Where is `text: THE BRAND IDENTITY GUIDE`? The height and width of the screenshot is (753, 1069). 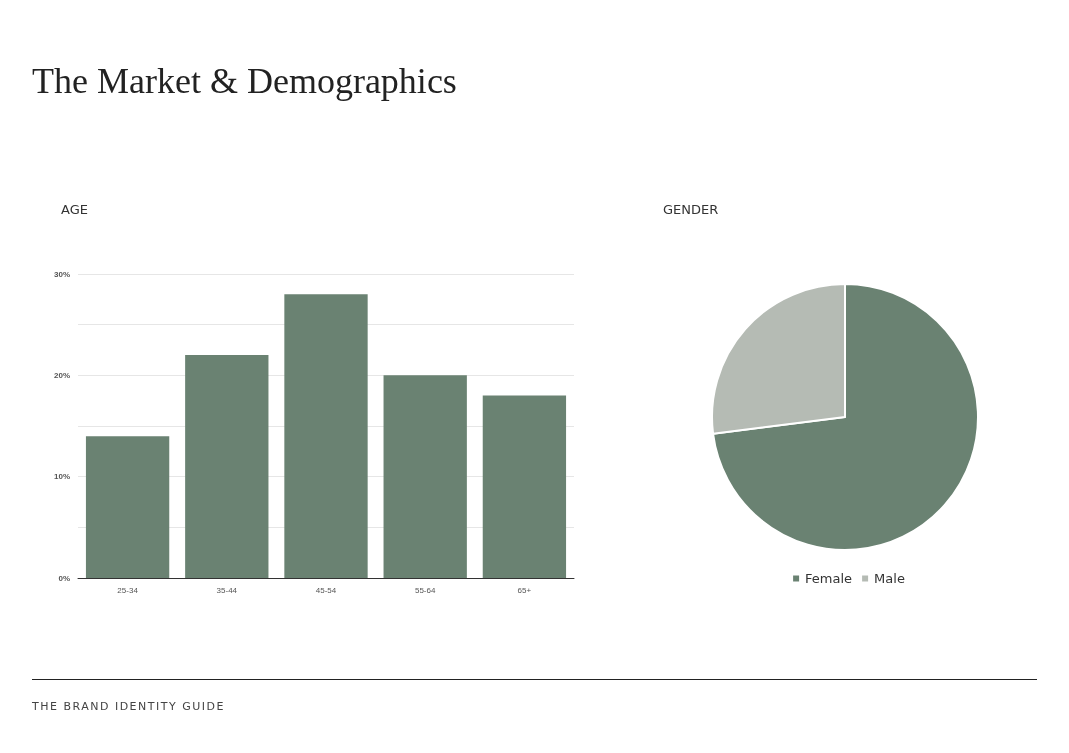 text: THE BRAND IDENTITY GUIDE is located at coordinates (128, 706).